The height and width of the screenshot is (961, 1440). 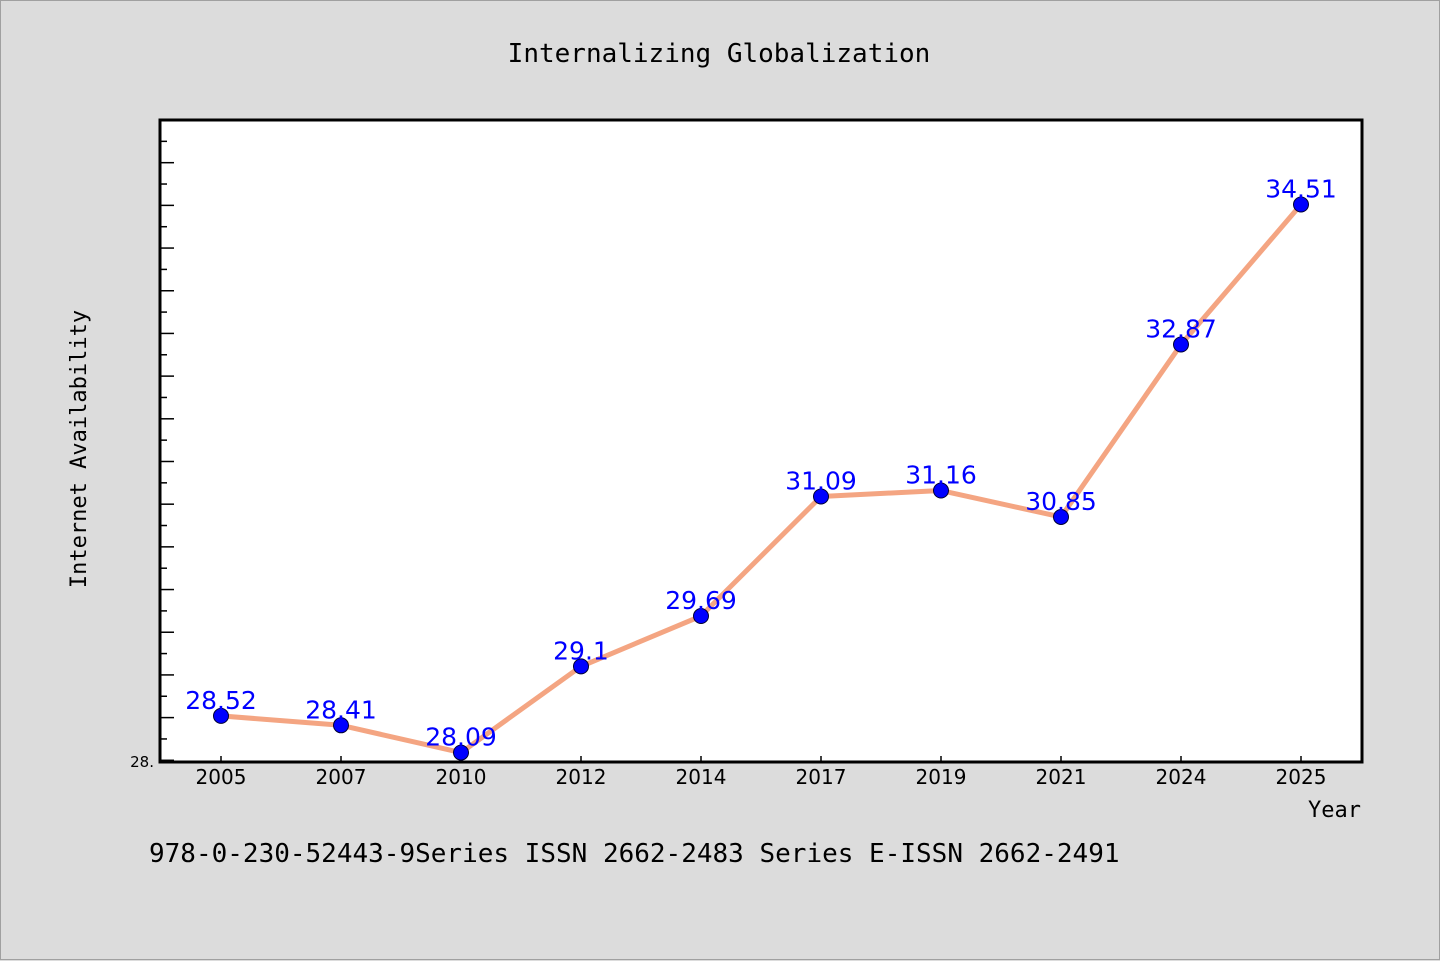 I want to click on x-tick-label: 2014, so click(x=701, y=777).